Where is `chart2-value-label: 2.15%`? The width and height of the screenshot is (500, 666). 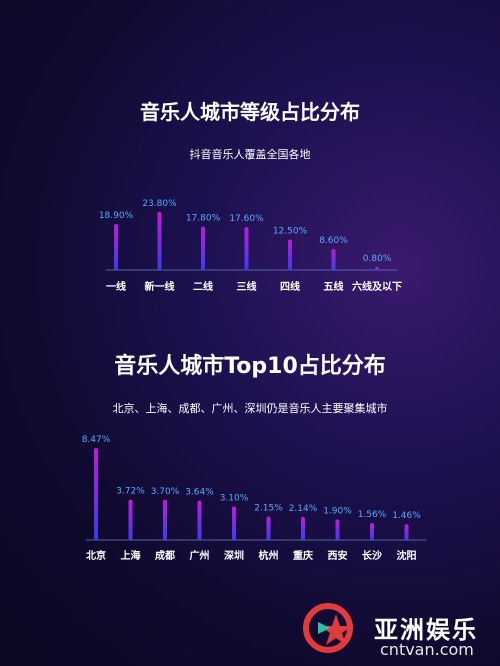
chart2-value-label: 2.15% is located at coordinates (268, 509).